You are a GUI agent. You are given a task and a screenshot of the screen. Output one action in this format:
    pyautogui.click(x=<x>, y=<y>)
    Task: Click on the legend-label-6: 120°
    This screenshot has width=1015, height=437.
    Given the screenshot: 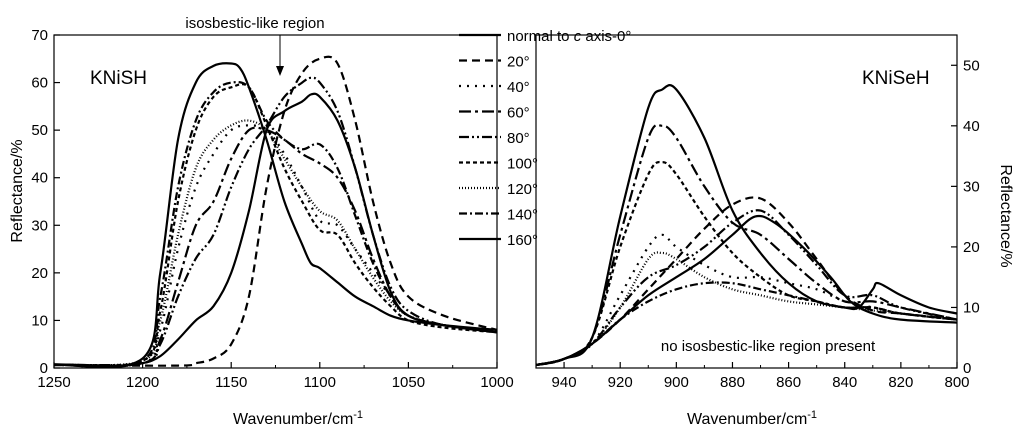 What is the action you would take?
    pyautogui.click(x=522, y=189)
    